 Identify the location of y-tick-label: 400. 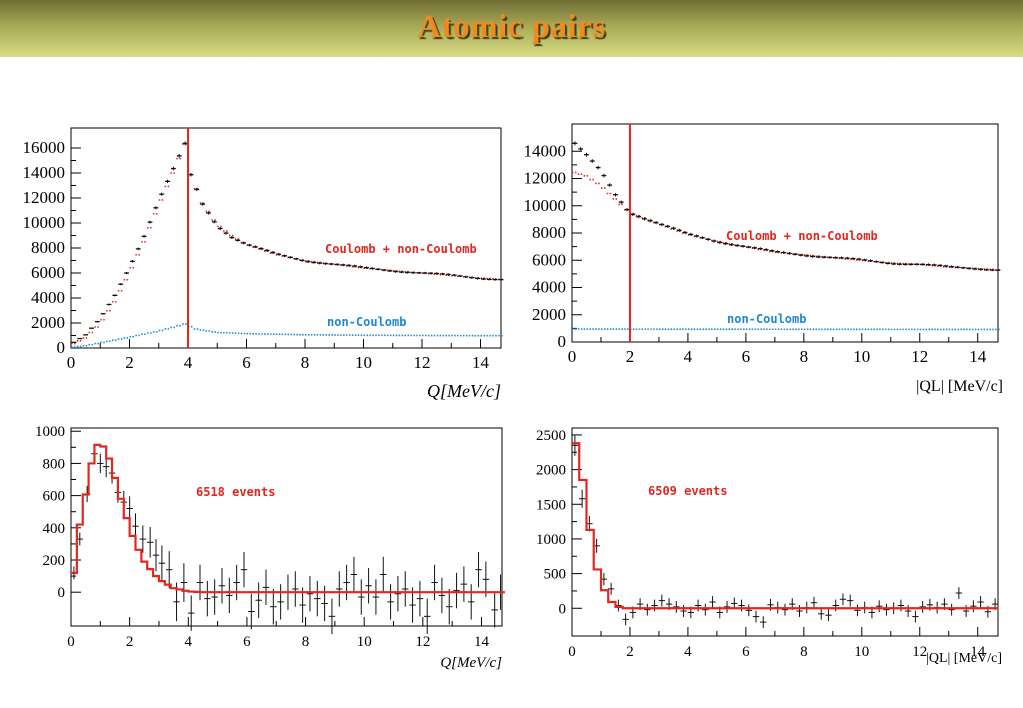
(54, 529).